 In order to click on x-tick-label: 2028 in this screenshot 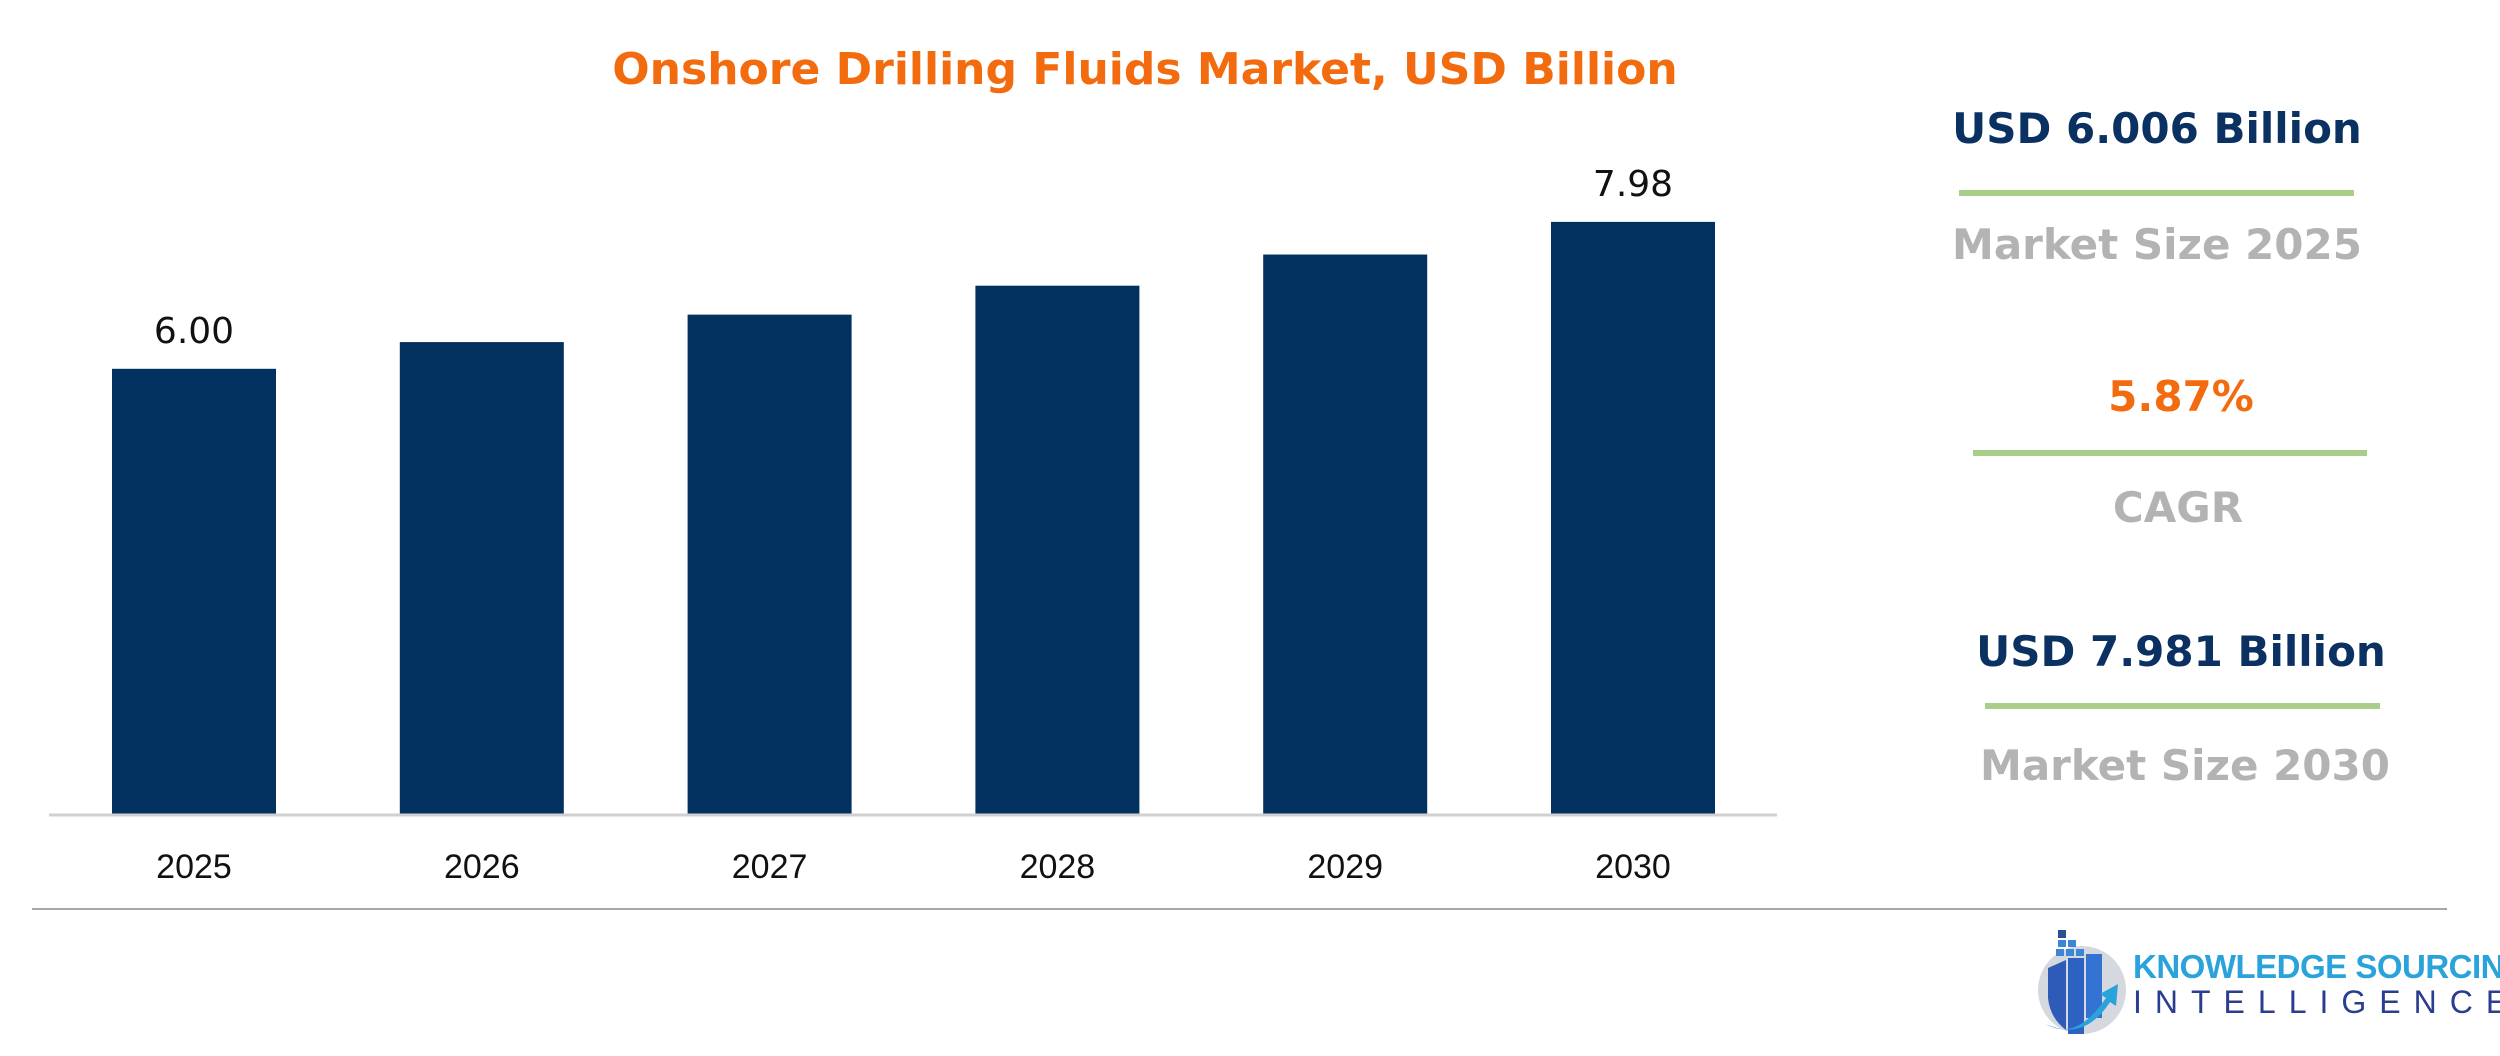, I will do `click(1058, 867)`.